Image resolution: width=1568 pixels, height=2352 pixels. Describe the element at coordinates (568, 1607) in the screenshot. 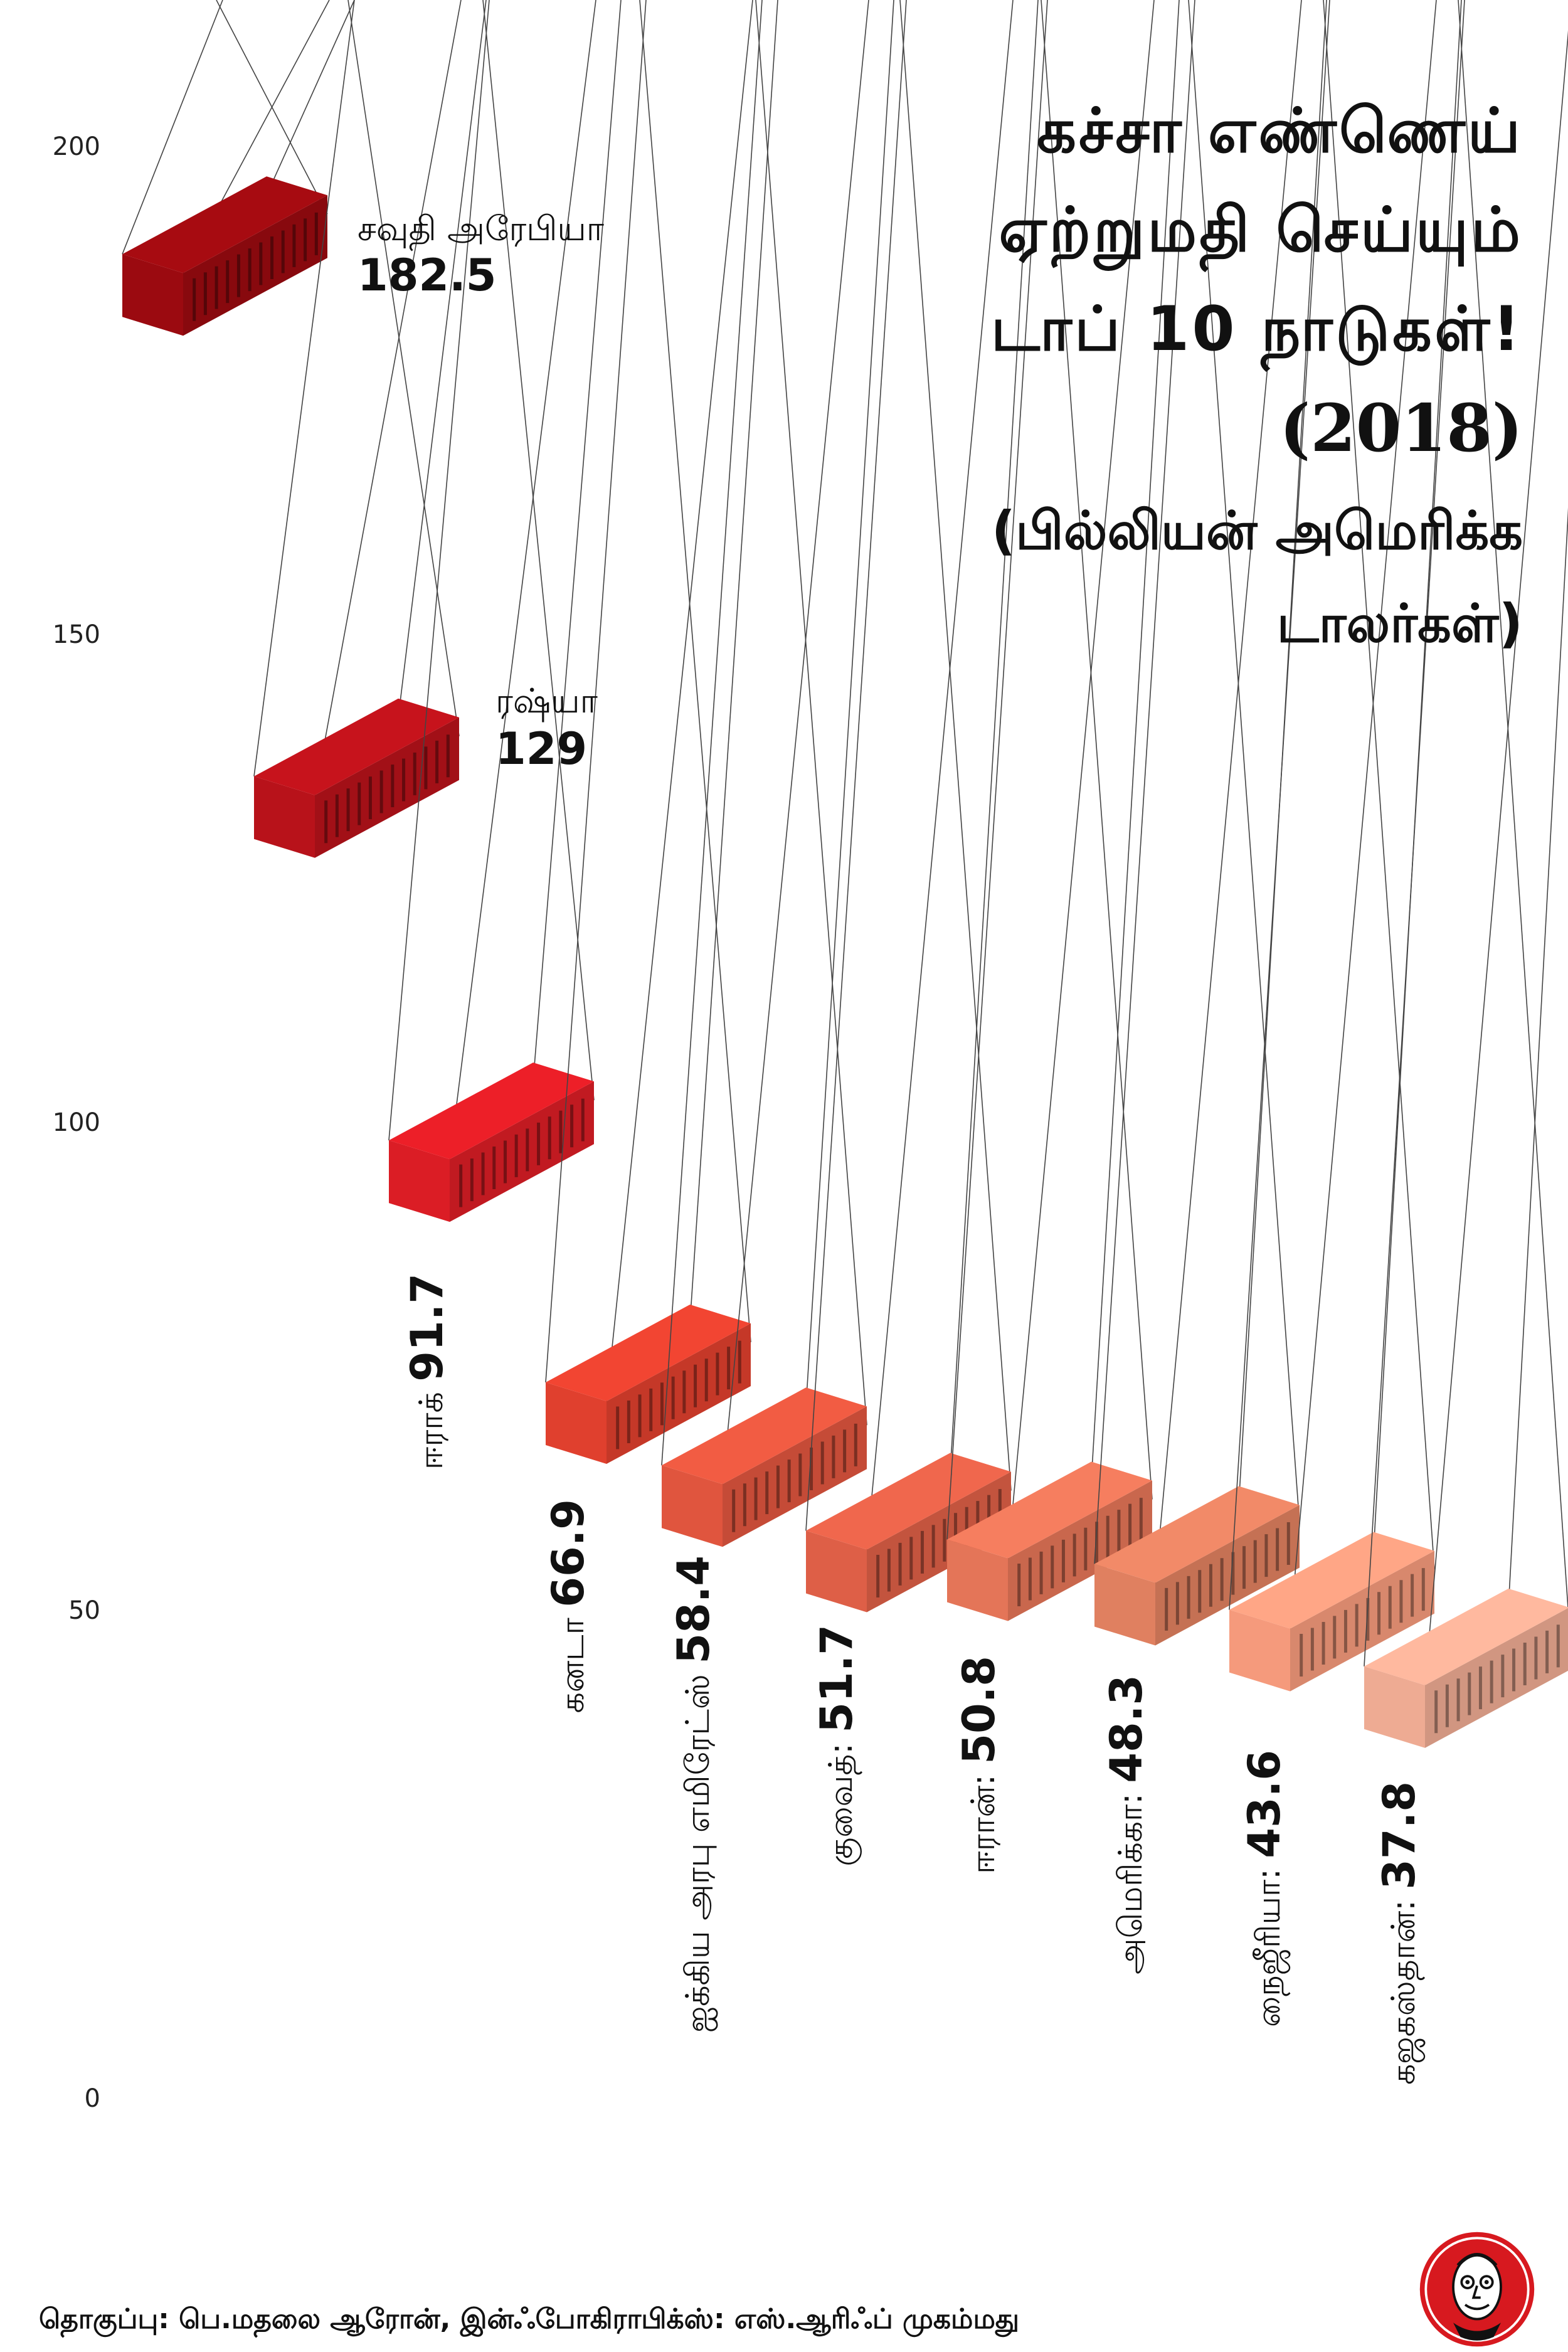

I see `category-value-label-4: கனடா 66.9` at that location.